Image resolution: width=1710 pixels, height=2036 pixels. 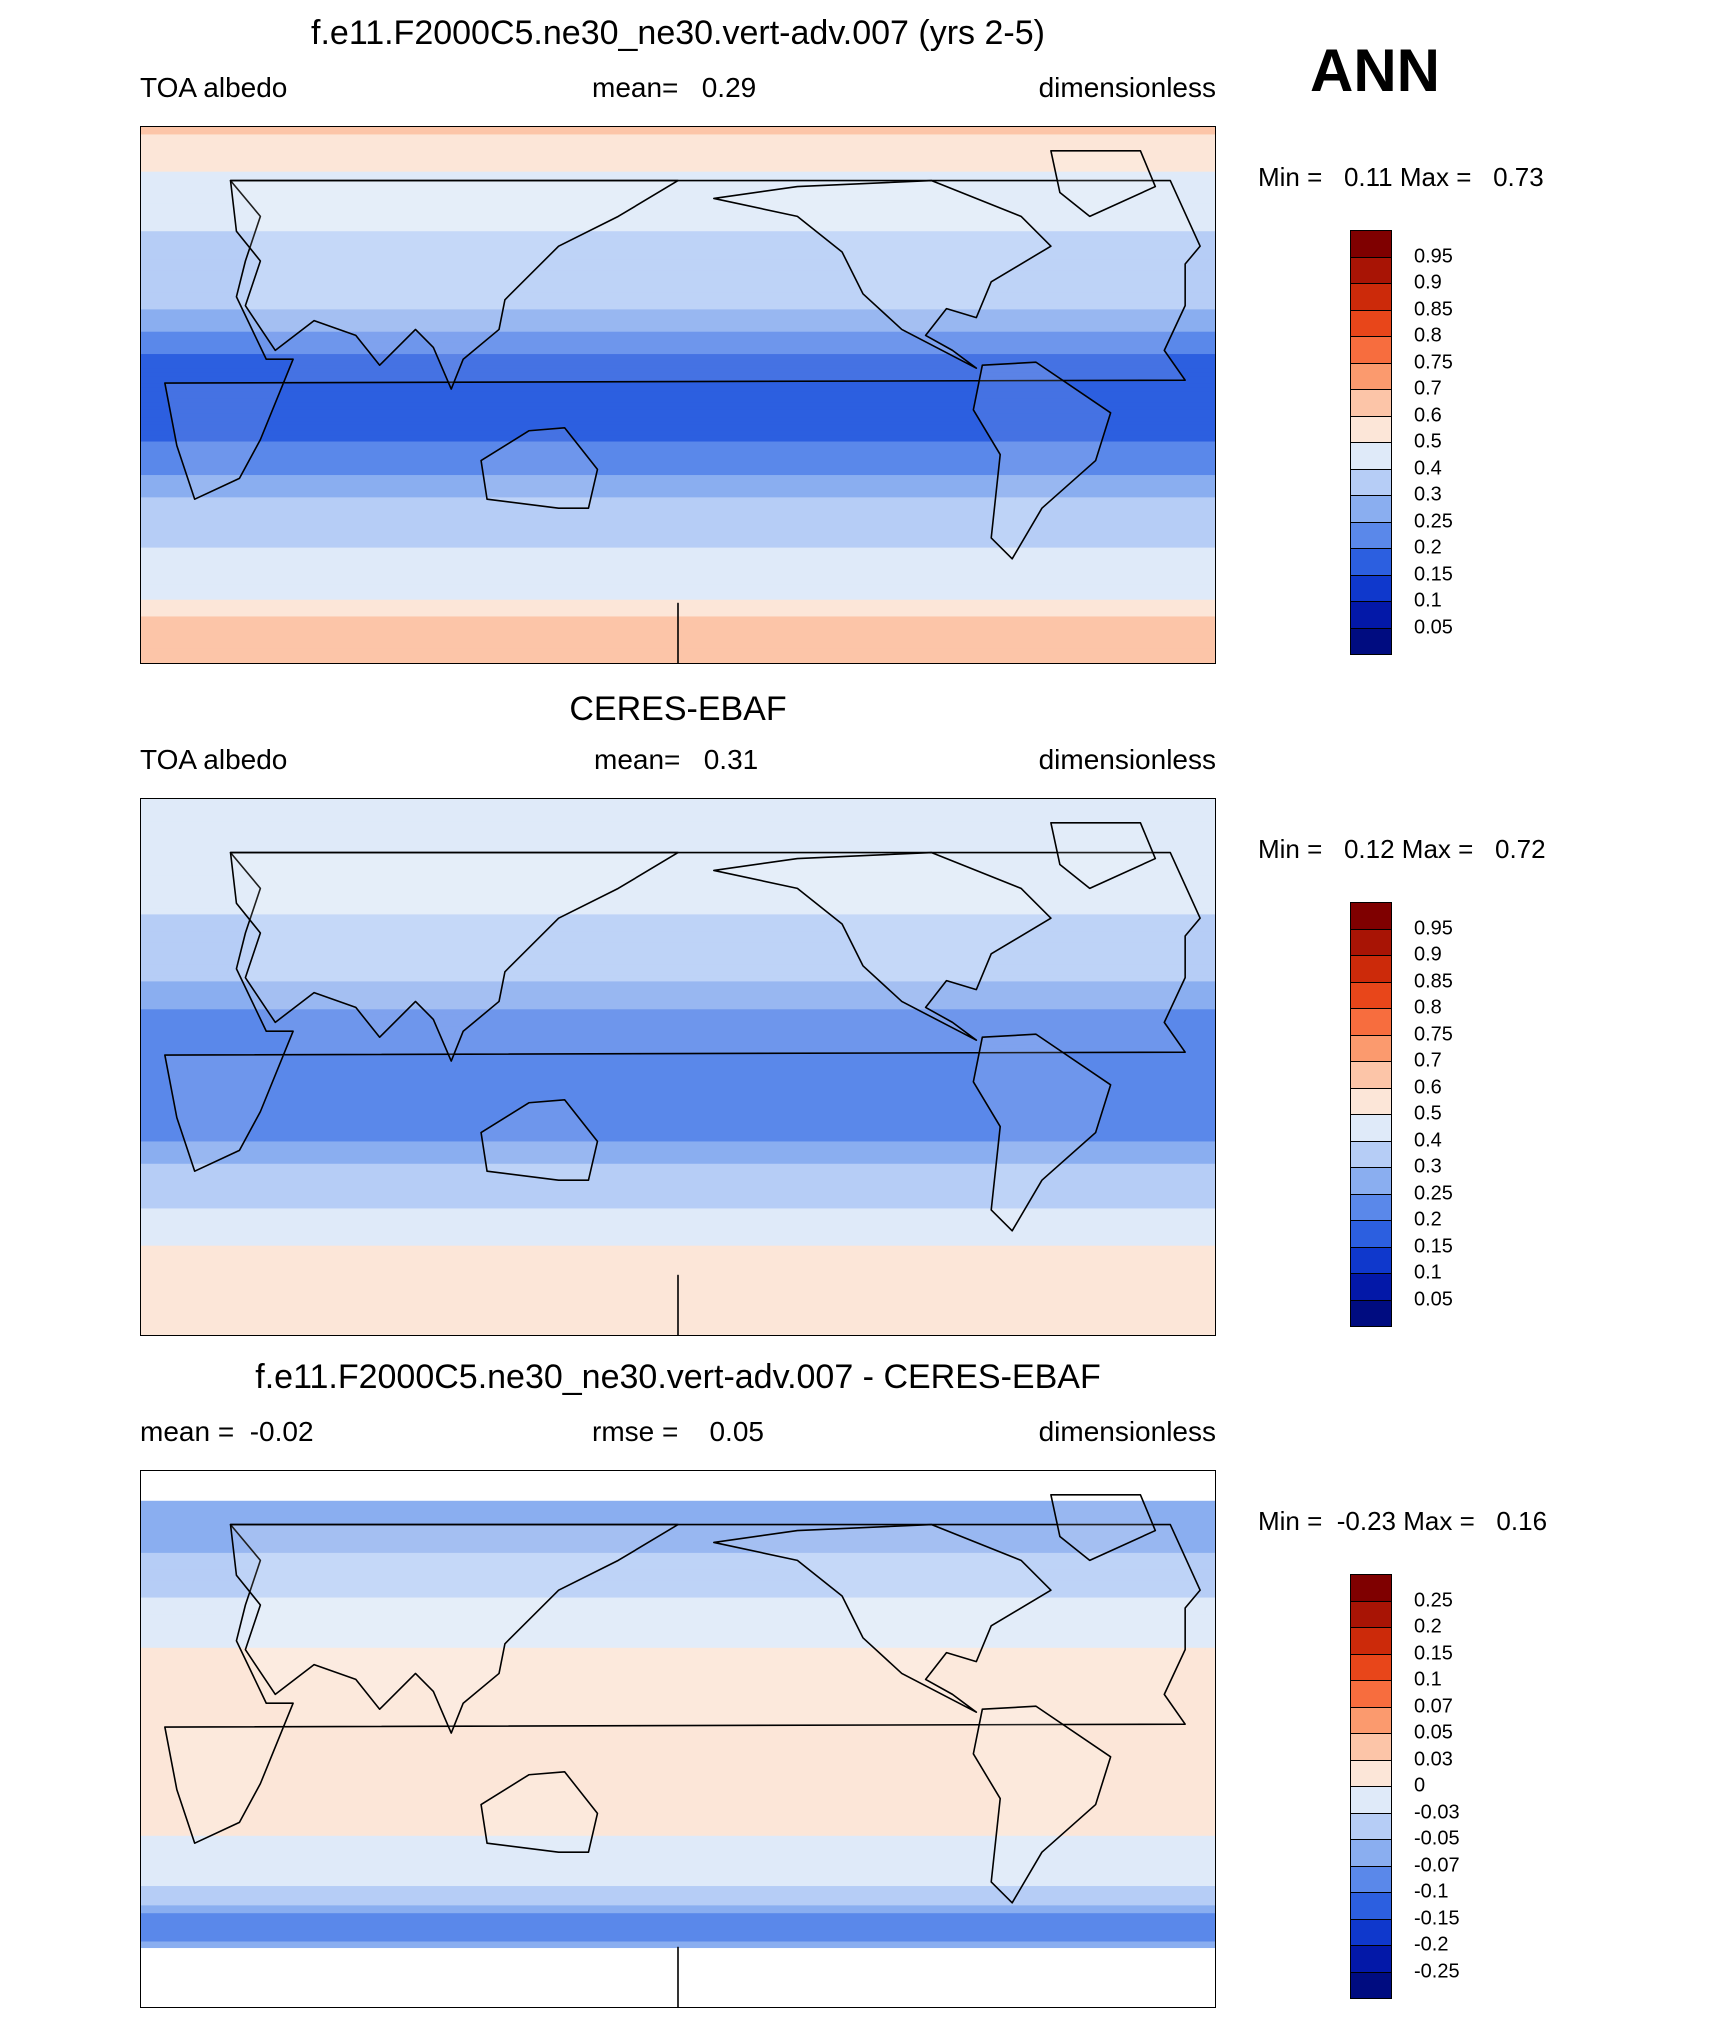 What do you see at coordinates (1428, 1219) in the screenshot?
I see `colorbar-tick-label: 0.2` at bounding box center [1428, 1219].